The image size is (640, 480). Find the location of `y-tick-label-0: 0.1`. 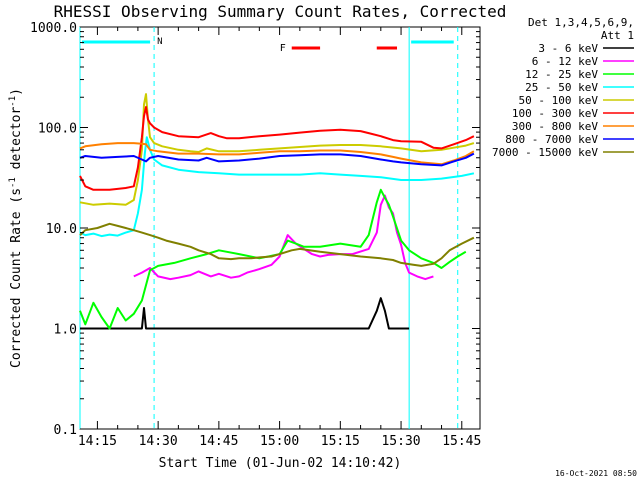

y-tick-label-0: 0.1 is located at coordinates (65, 430).